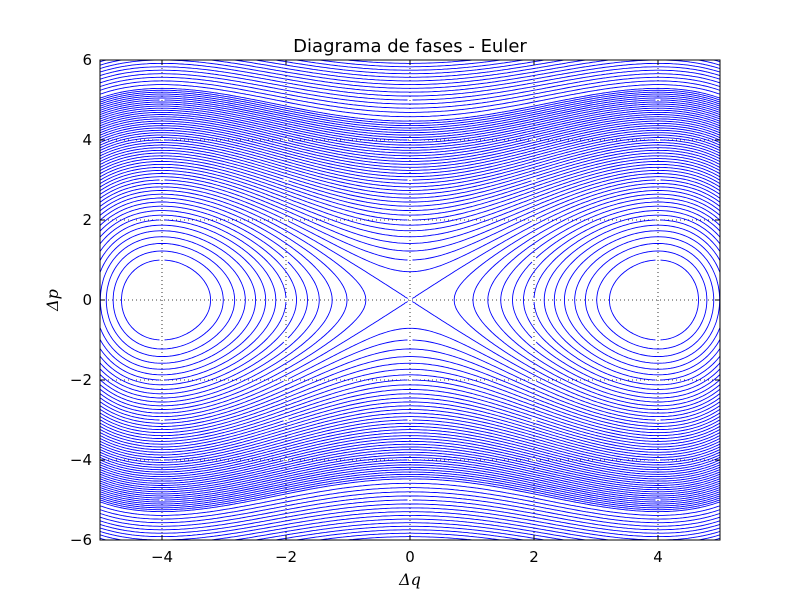 The width and height of the screenshot is (800, 600). I want to click on y-tick-label: 4, so click(87, 140).